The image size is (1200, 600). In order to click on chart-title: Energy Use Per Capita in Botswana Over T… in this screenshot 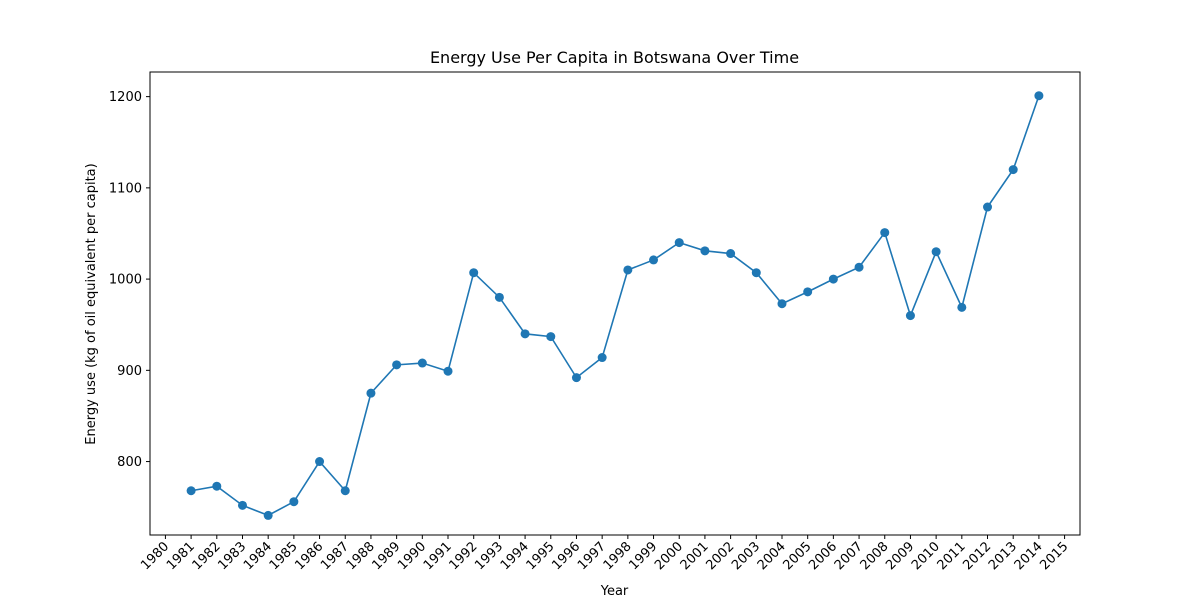, I will do `click(614, 57)`.